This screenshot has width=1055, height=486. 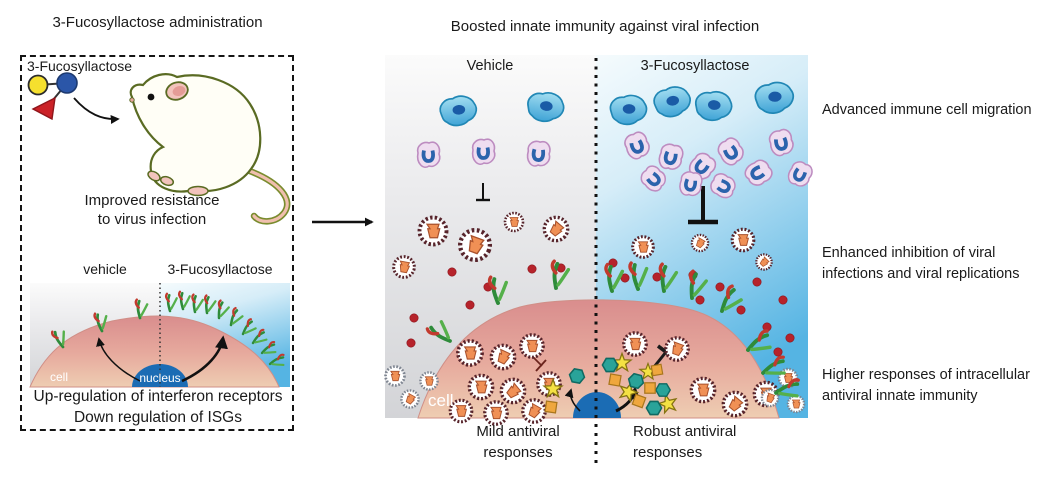 What do you see at coordinates (210, 149) in the screenshot?
I see `mouse-illustration` at bounding box center [210, 149].